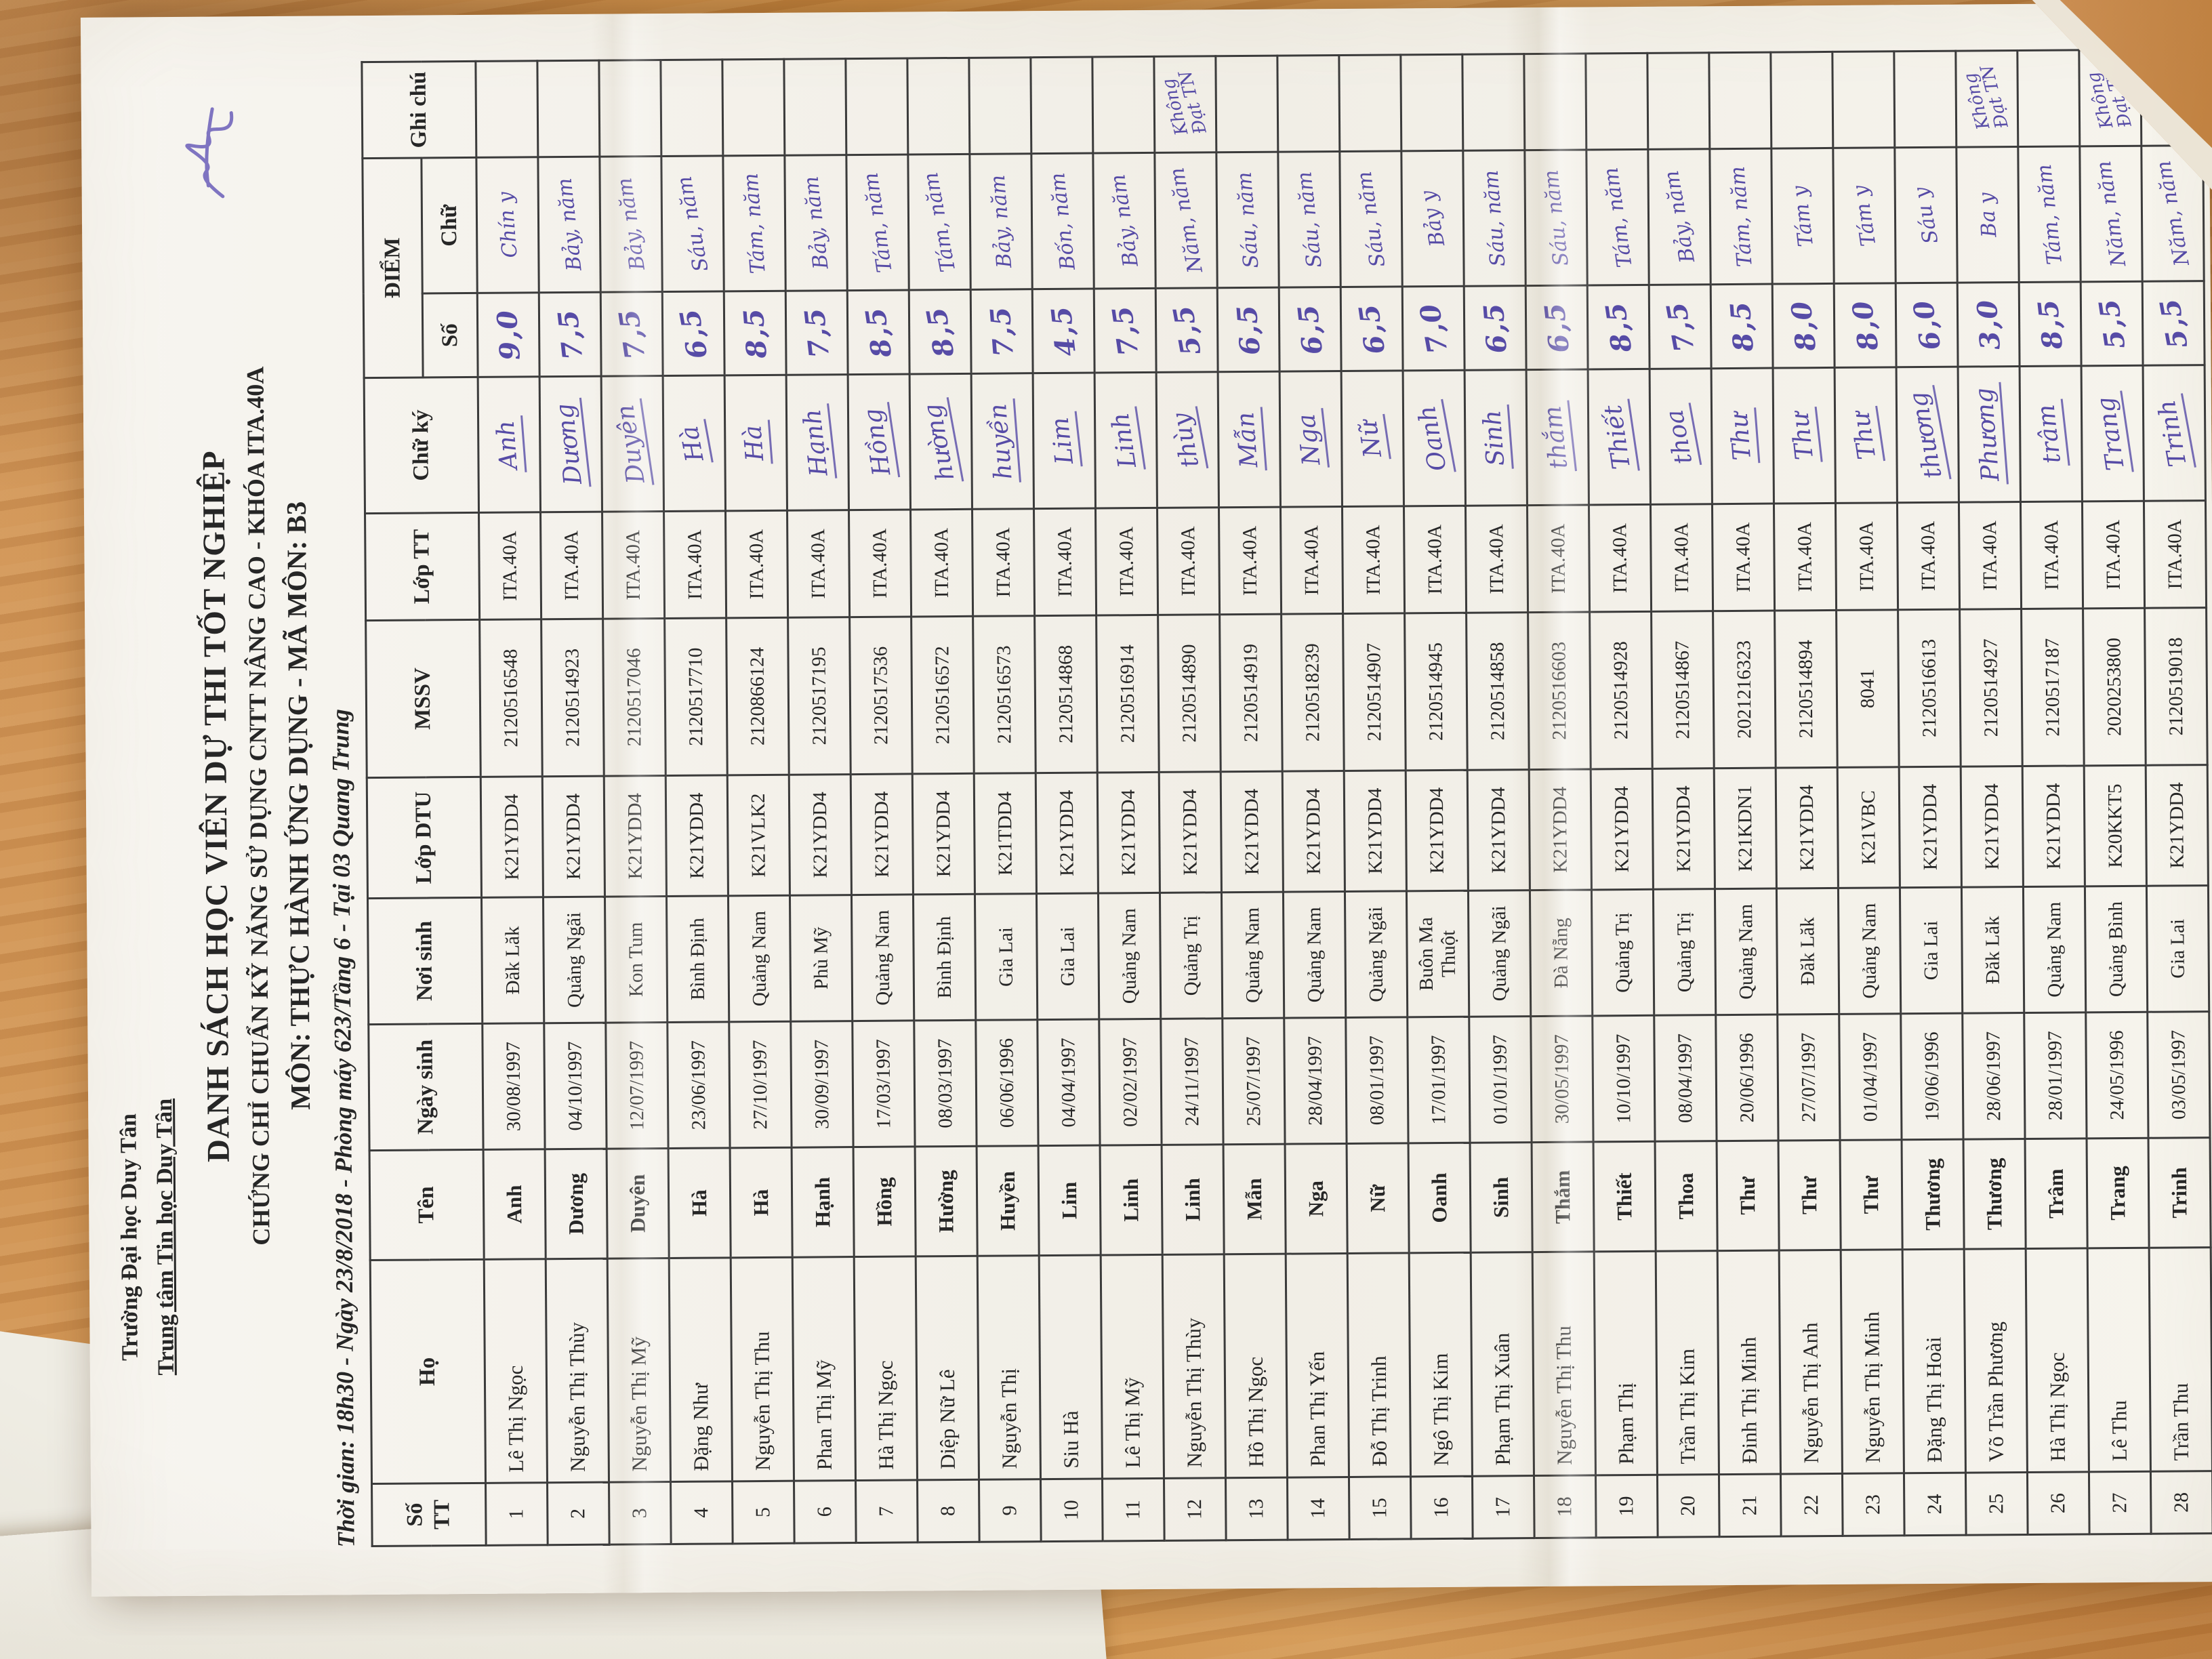 The image size is (2212, 1659). I want to click on cell-mssv: 2120516572, so click(943, 695).